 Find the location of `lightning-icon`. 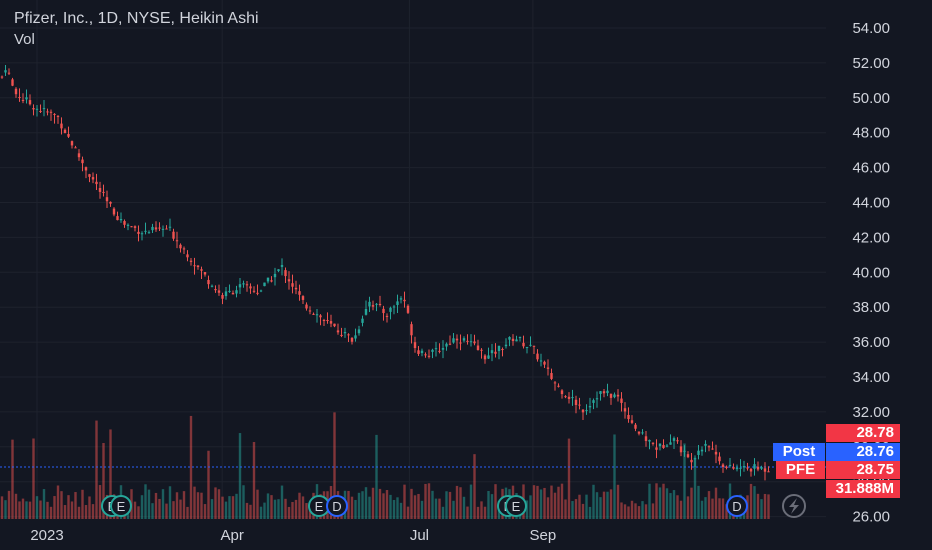

lightning-icon is located at coordinates (794, 506).